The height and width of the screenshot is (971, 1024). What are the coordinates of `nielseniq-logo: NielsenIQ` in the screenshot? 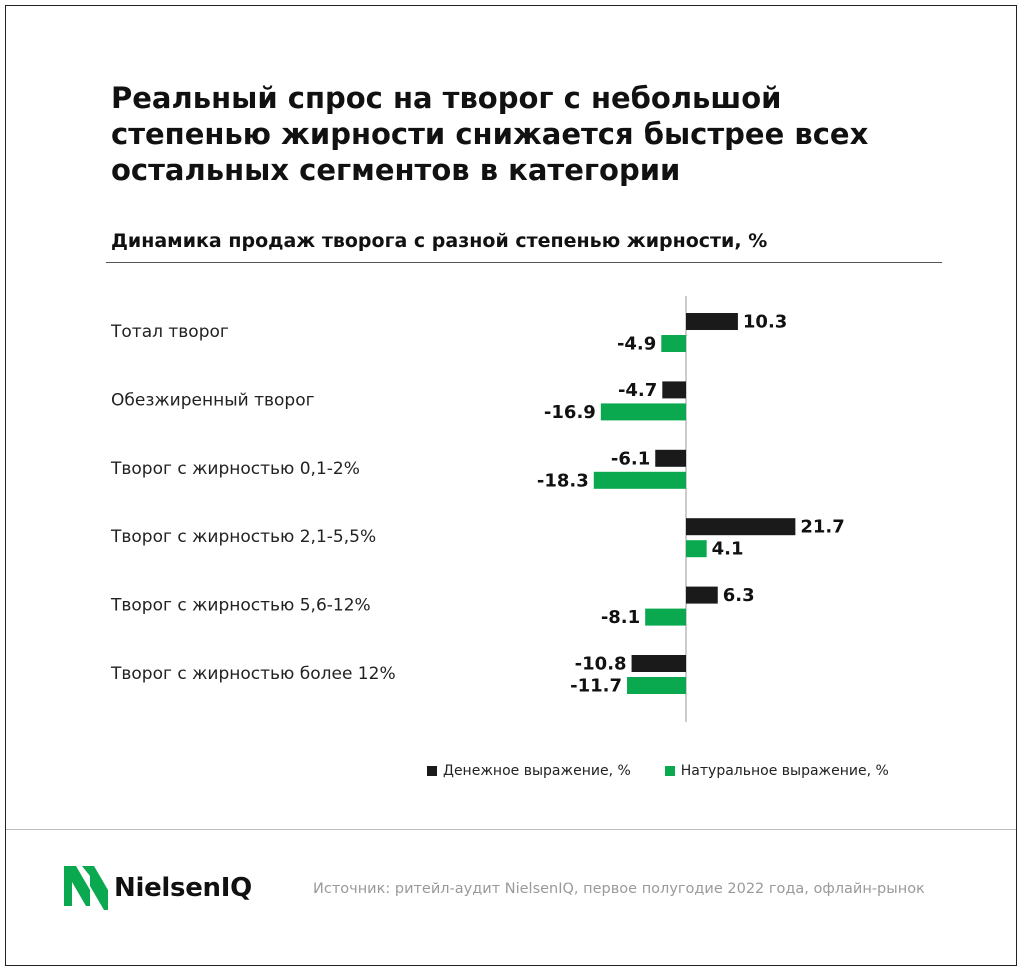 It's located at (158, 888).